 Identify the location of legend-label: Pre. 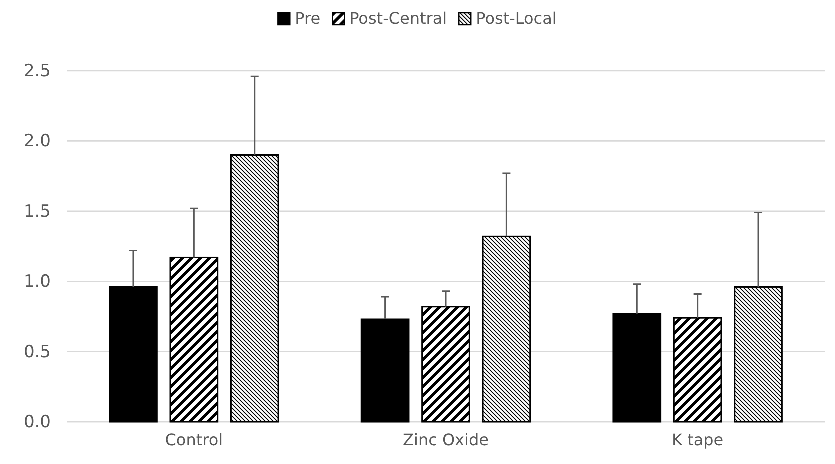
(308, 18).